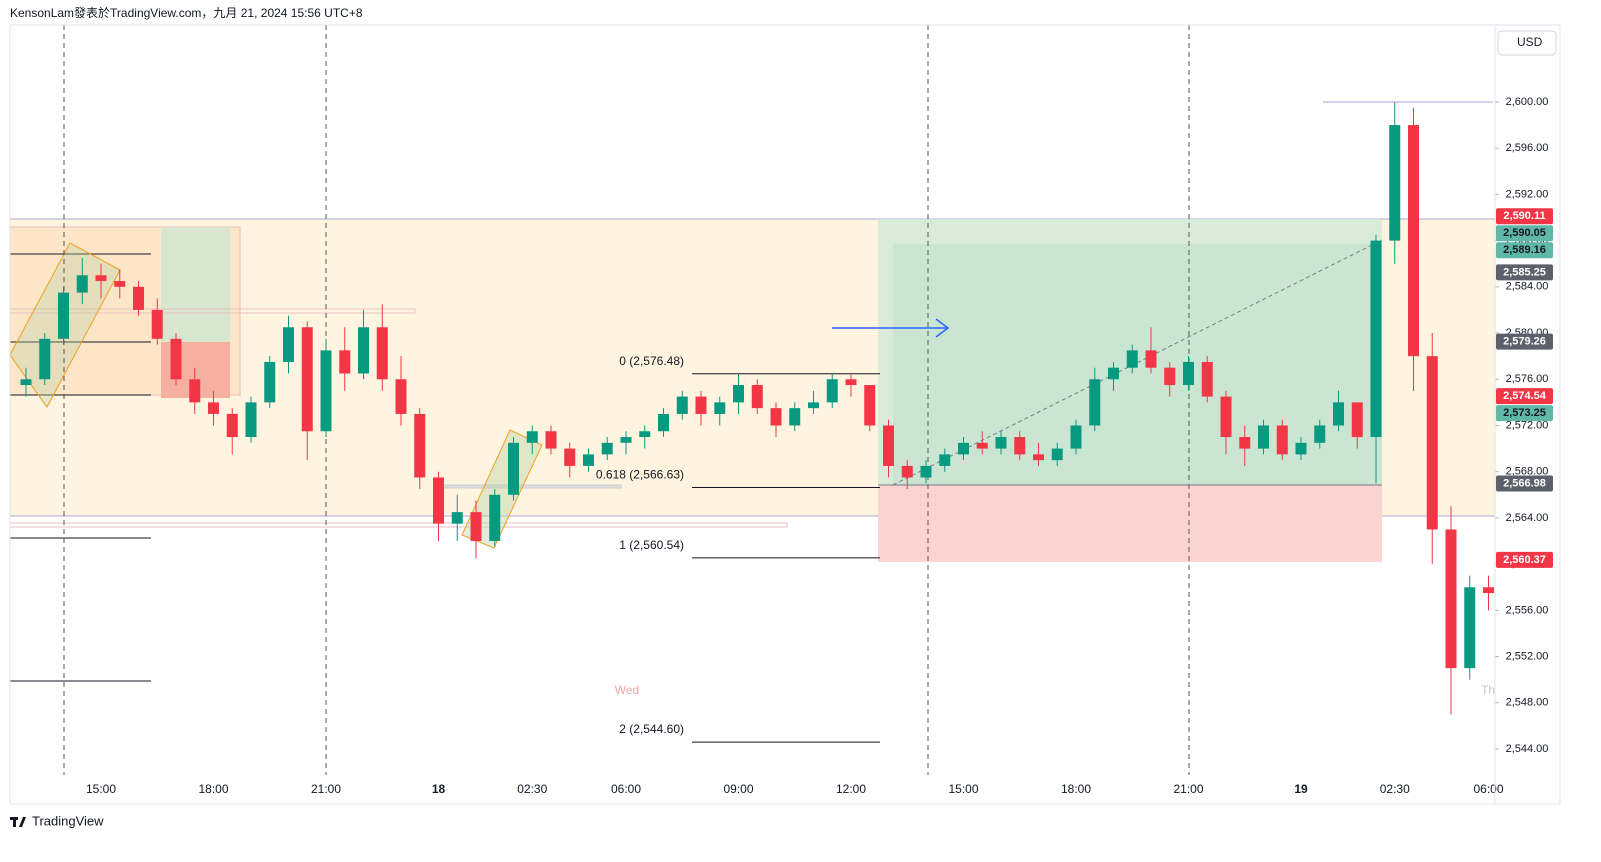 The width and height of the screenshot is (1601, 862). I want to click on x-tick-label: 09:00, so click(738, 789).